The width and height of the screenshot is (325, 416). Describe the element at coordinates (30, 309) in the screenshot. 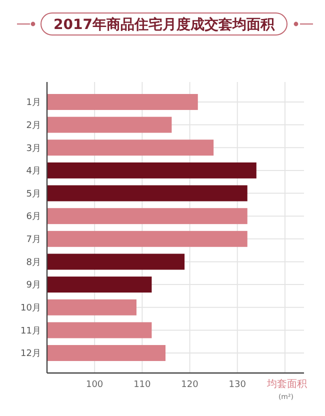

I see `y-tick-label: 10月` at that location.